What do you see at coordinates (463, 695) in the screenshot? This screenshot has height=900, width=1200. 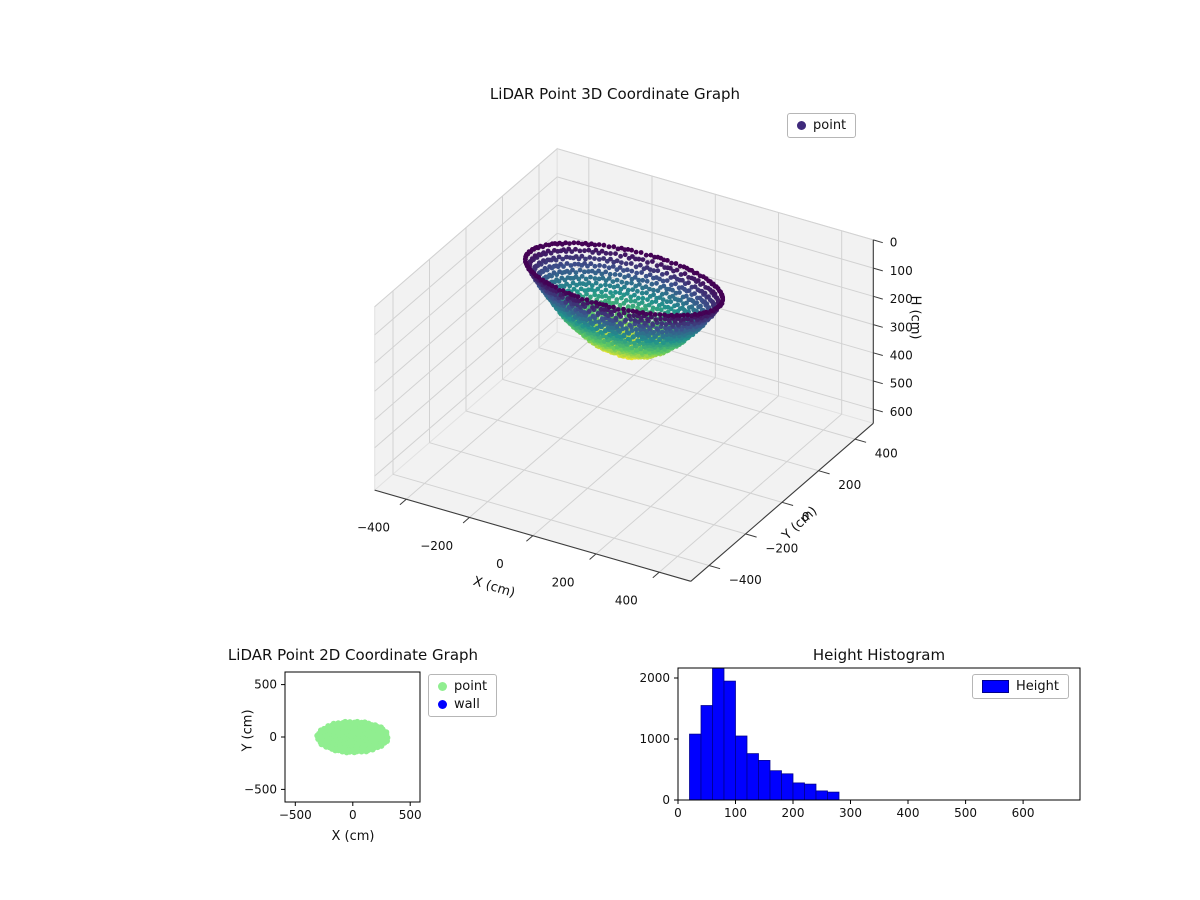 I see `plot2d-legend: point wall` at bounding box center [463, 695].